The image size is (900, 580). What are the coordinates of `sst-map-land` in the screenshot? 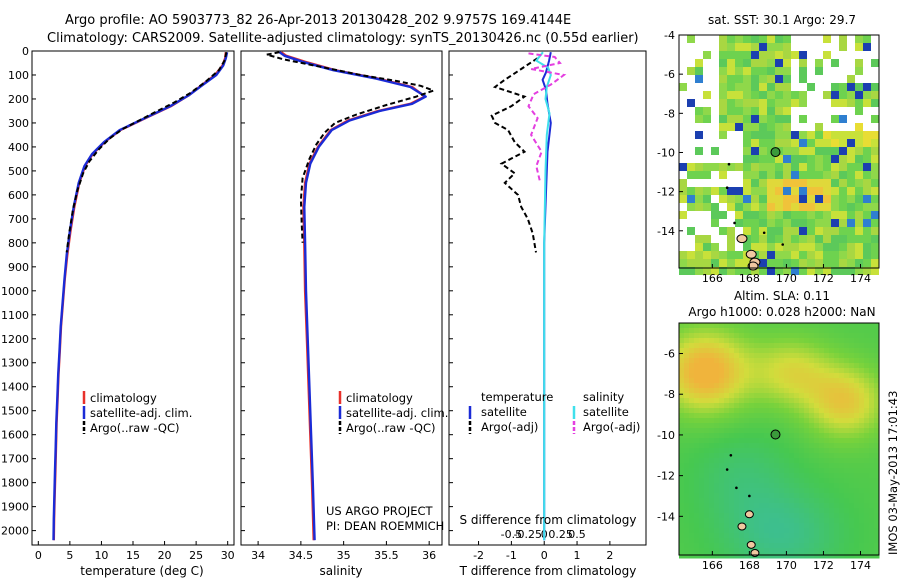 It's located at (755, 216).